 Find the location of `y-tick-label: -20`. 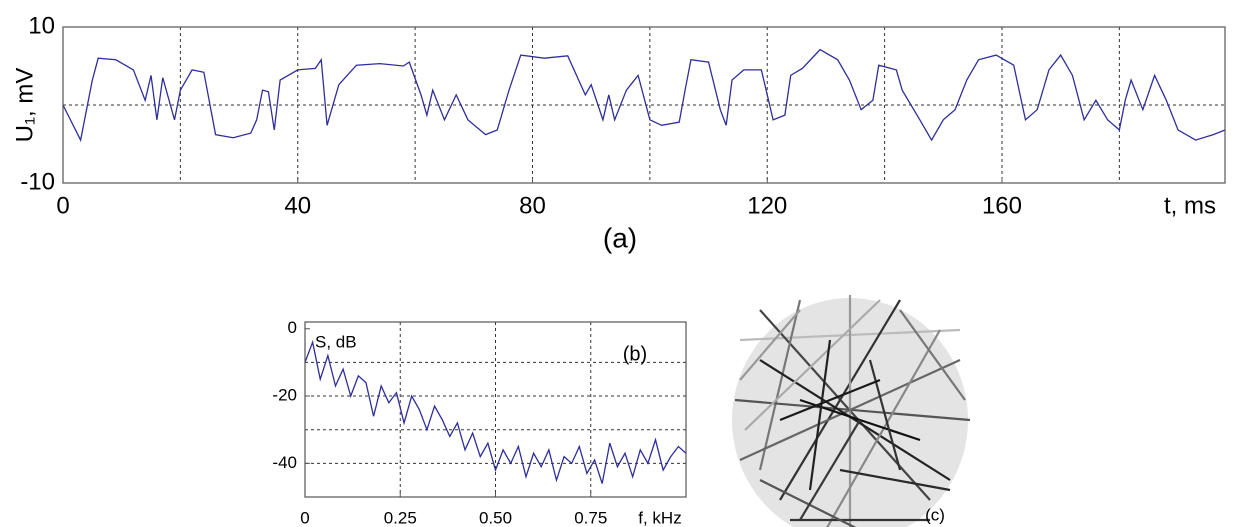

y-tick-label: -20 is located at coordinates (284, 395).